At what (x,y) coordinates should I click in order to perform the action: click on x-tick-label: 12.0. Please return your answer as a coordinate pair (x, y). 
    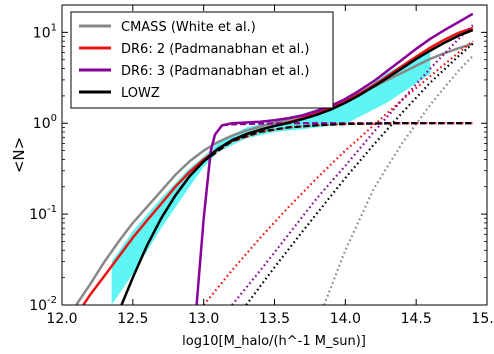
    Looking at the image, I should click on (61, 319).